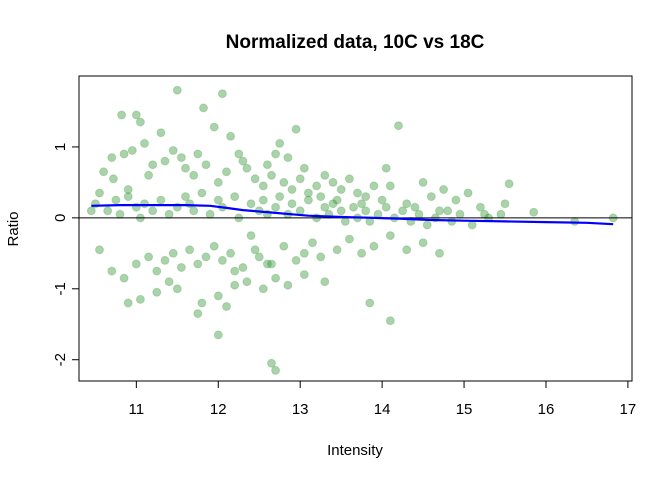 The width and height of the screenshot is (672, 480). I want to click on x-tick-label: 15, so click(464, 409).